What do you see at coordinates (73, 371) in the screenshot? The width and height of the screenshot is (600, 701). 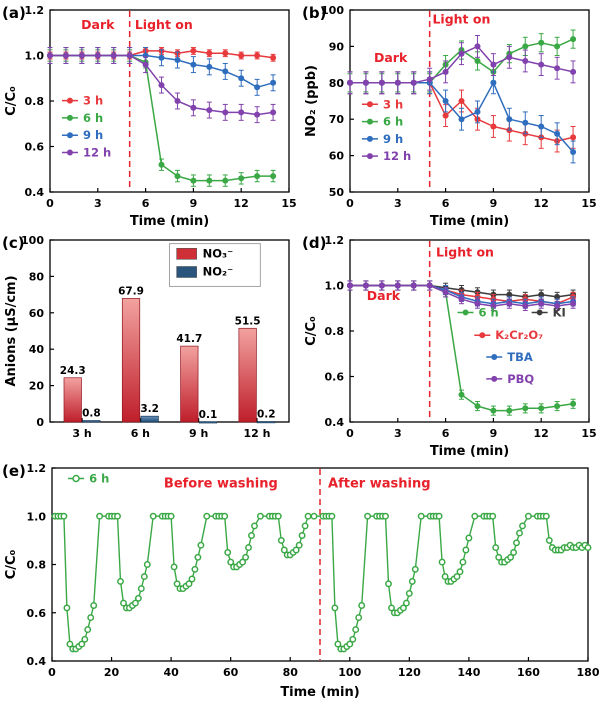 I see `bar-value-label: 24.3` at bounding box center [73, 371].